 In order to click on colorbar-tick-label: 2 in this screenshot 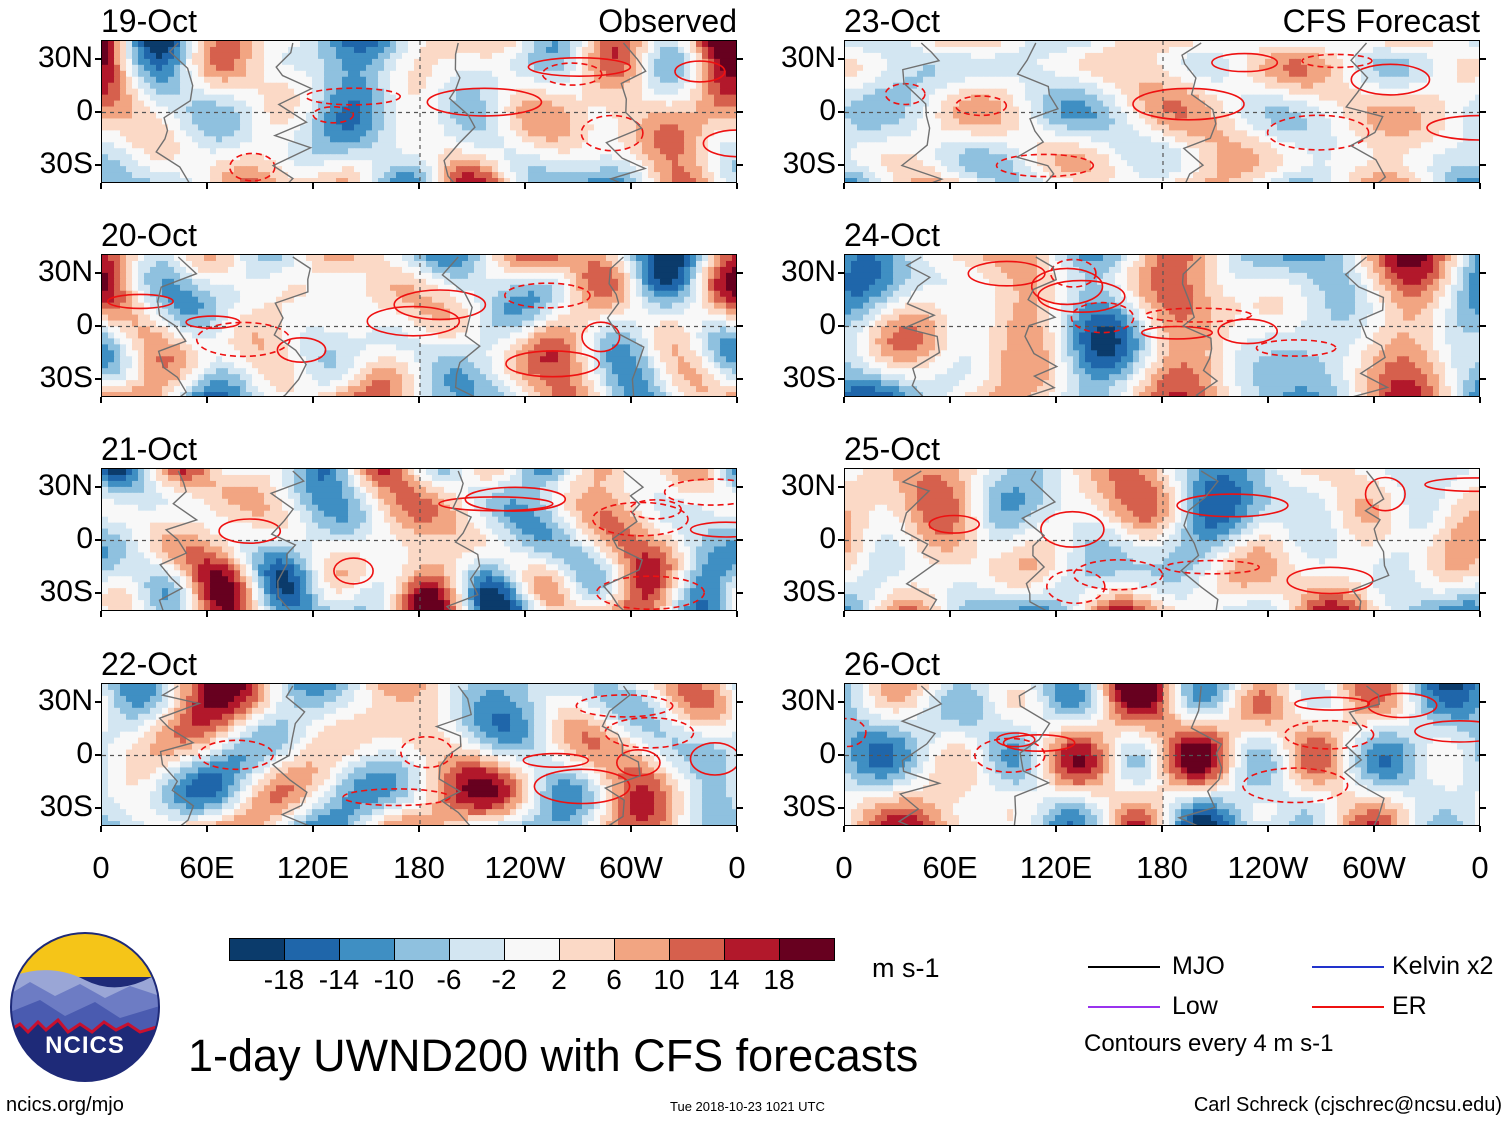, I will do `click(559, 980)`.